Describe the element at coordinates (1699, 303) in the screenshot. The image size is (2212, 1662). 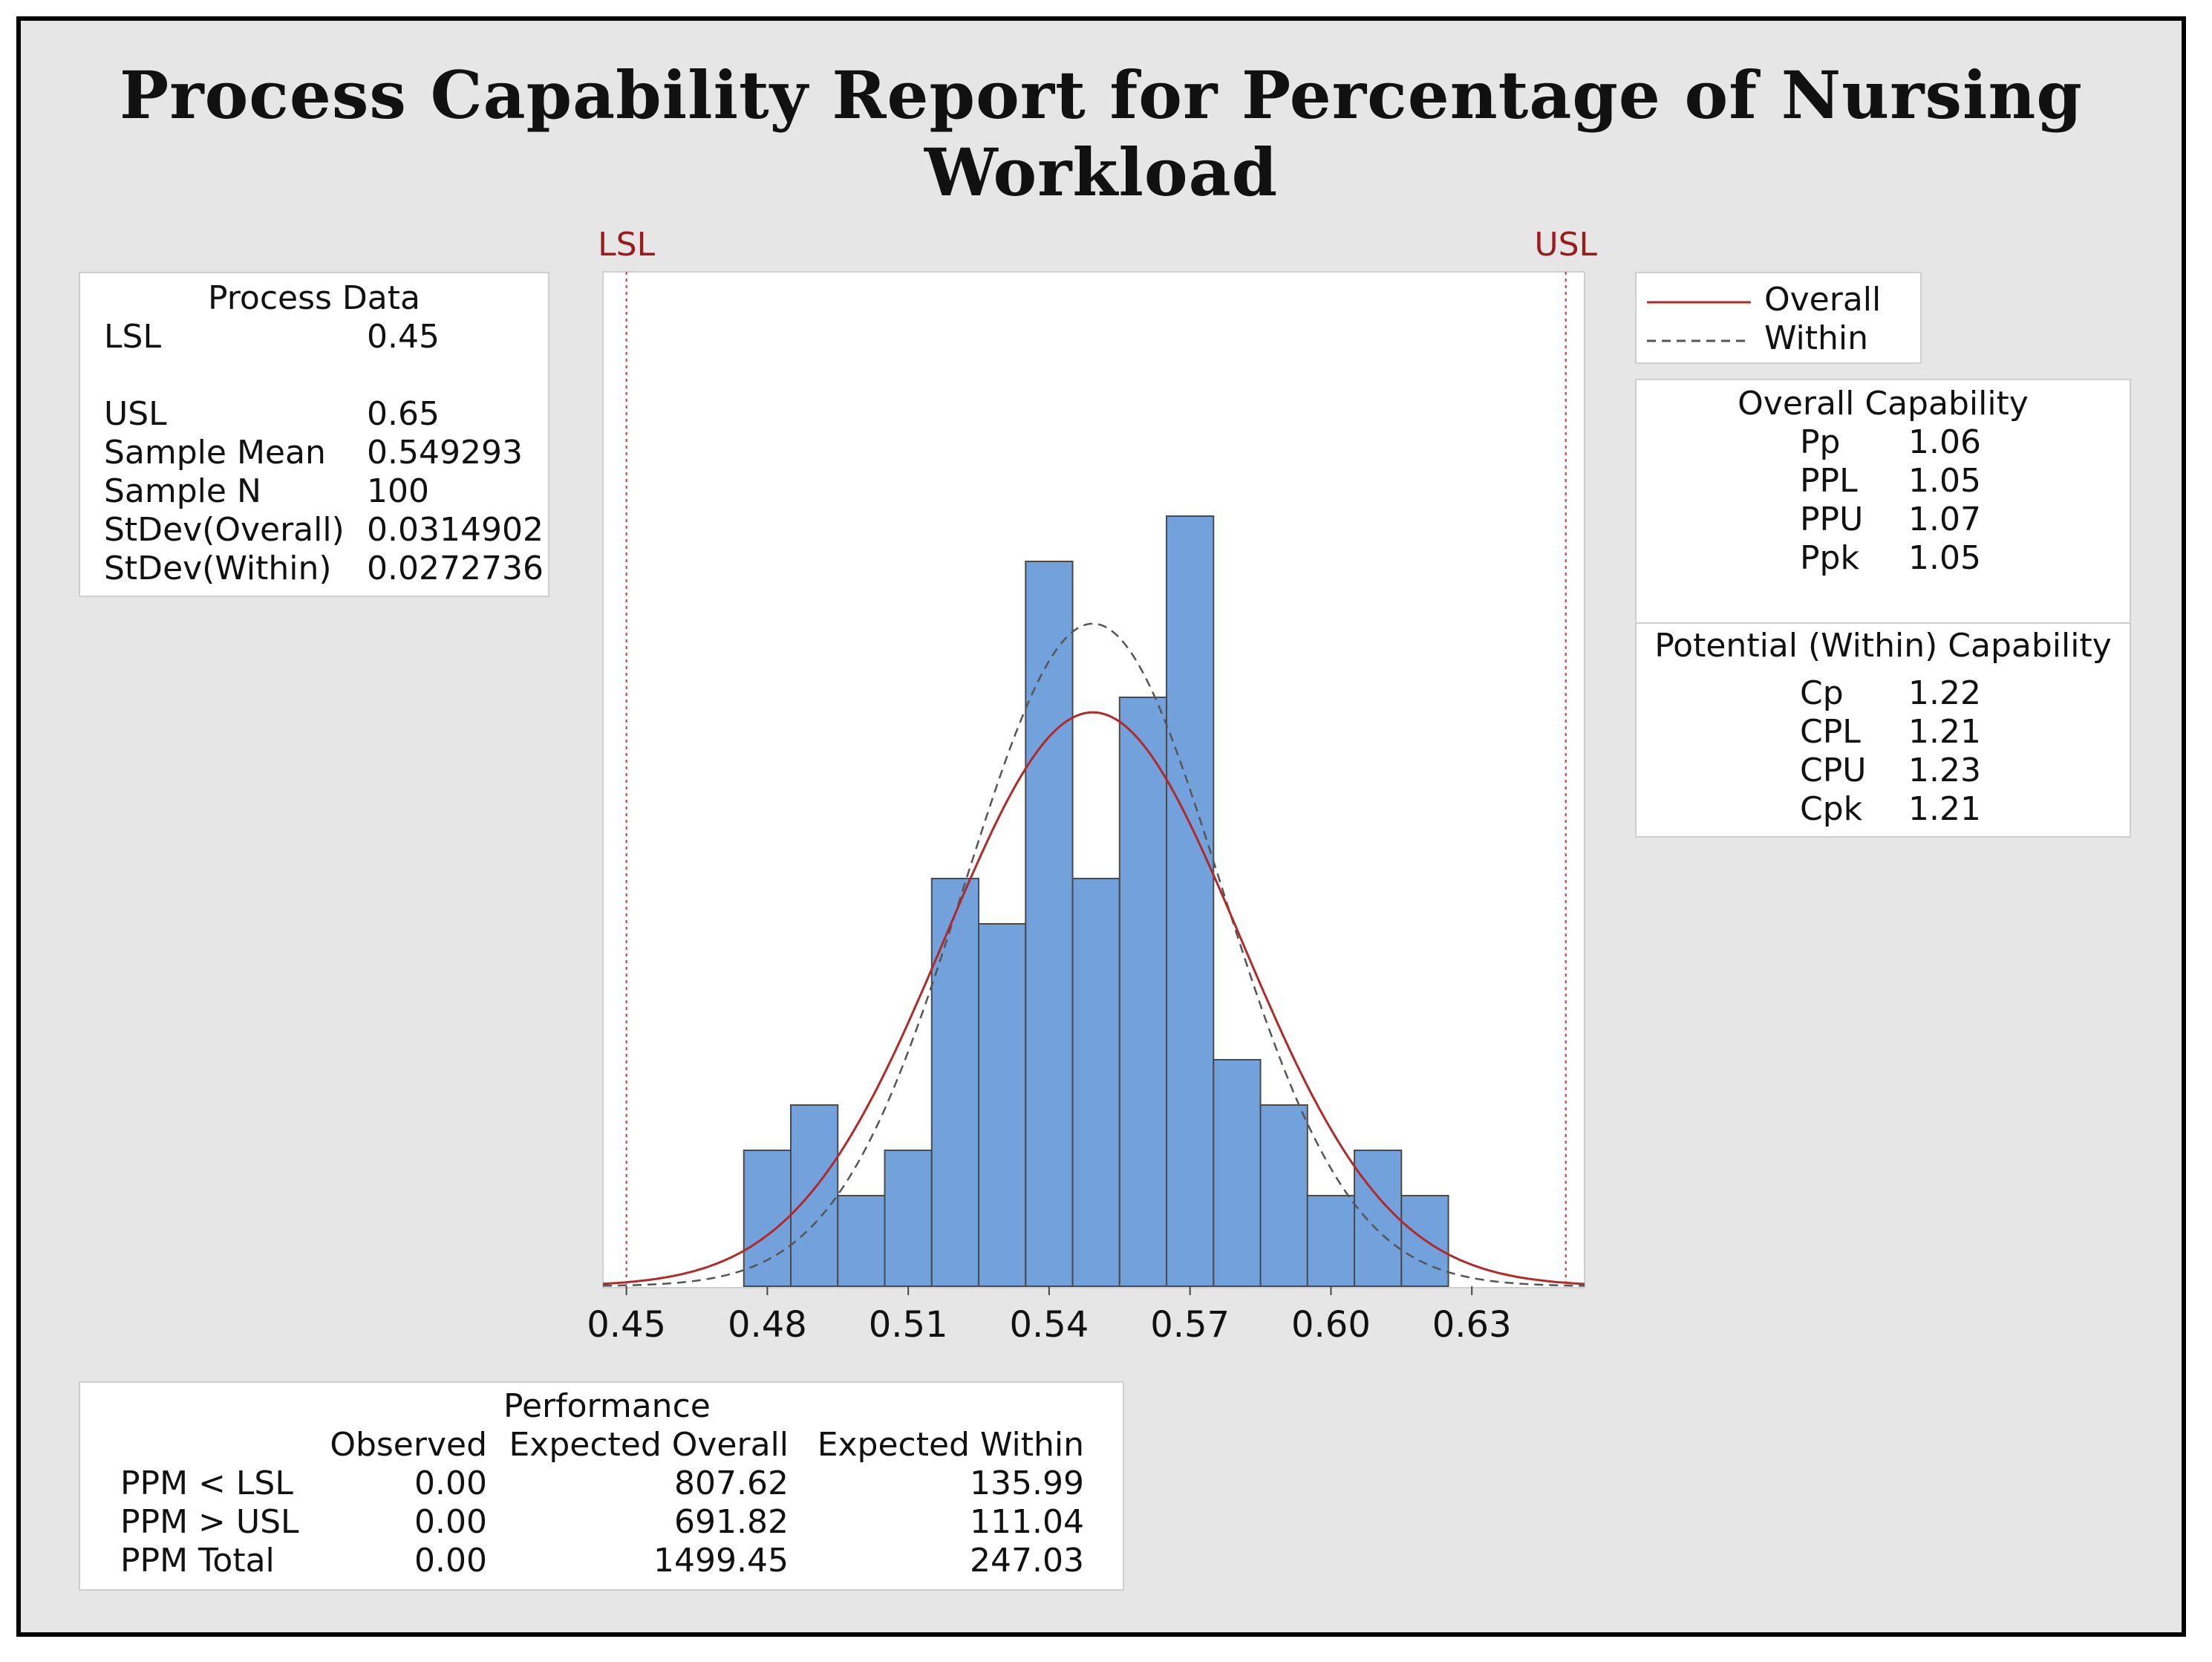
I see `overall-legend-line` at that location.